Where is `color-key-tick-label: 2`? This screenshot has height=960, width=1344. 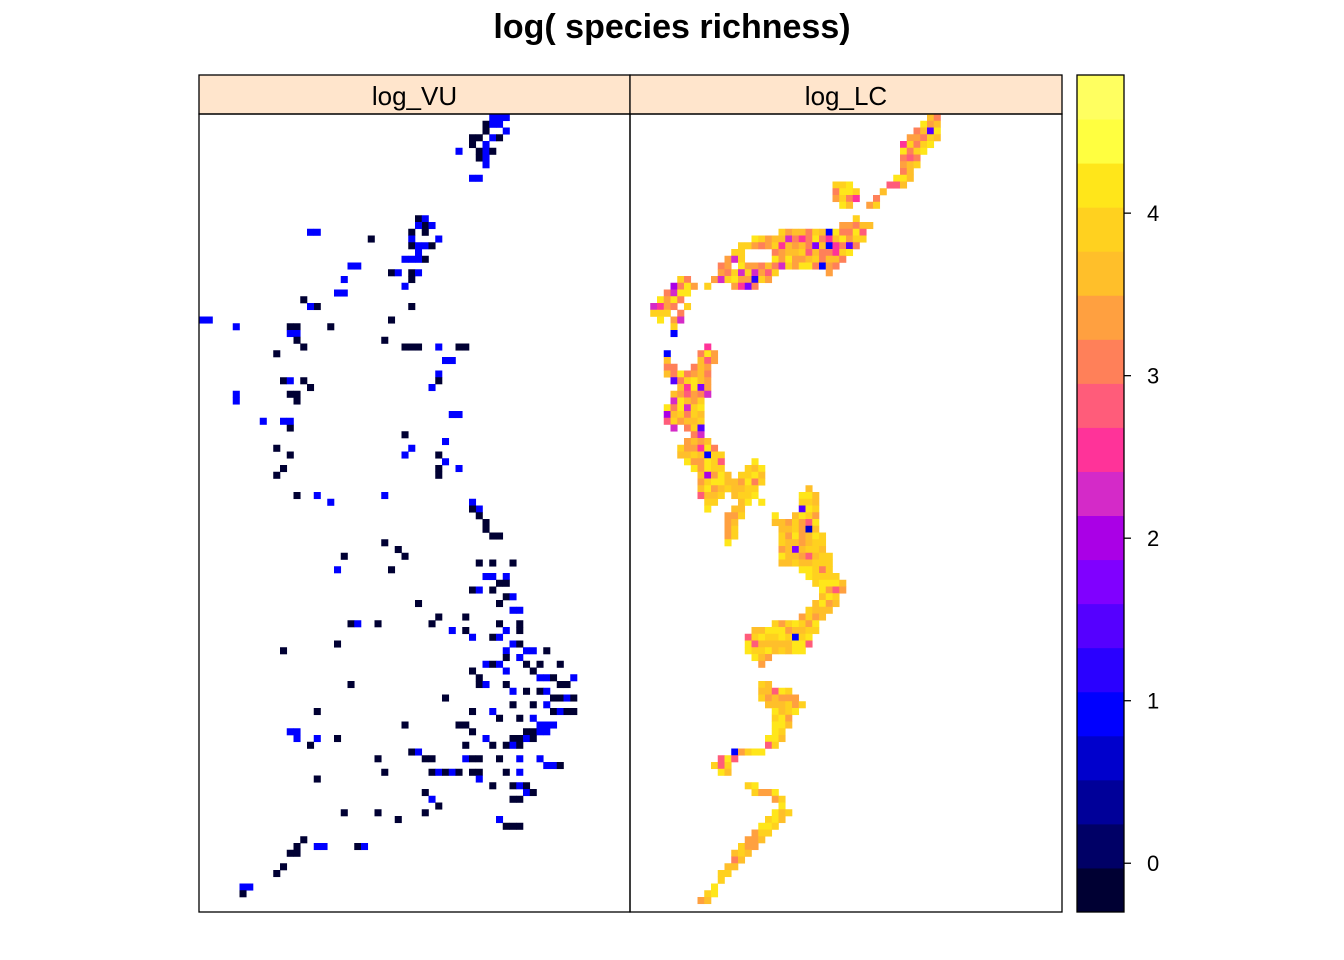
color-key-tick-label: 2 is located at coordinates (1153, 538).